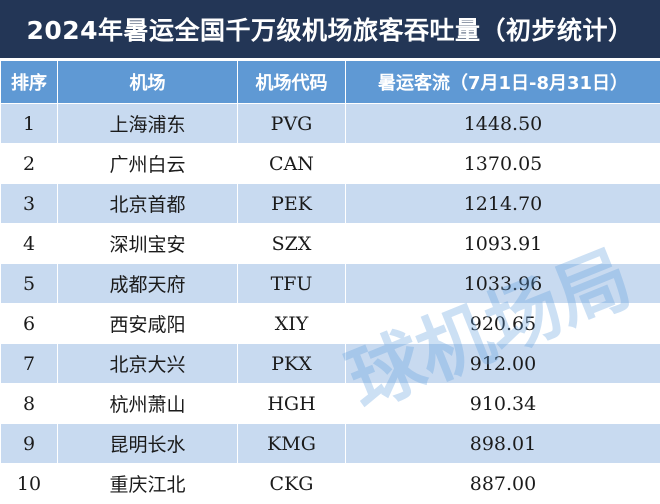 Image resolution: width=660 pixels, height=504 pixels. What do you see at coordinates (292, 404) in the screenshot?
I see `code-cell: HGH` at bounding box center [292, 404].